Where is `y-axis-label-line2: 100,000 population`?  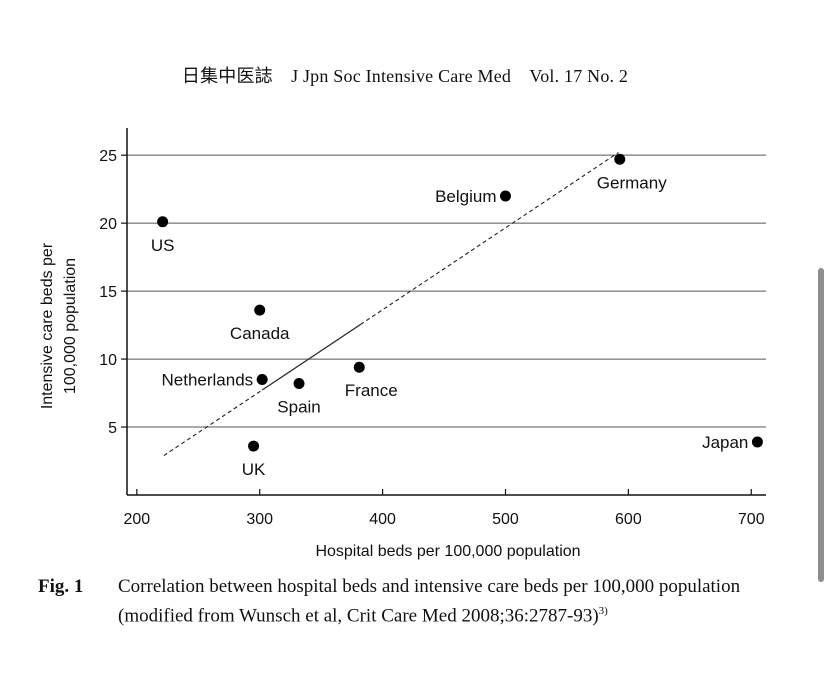 y-axis-label-line2: 100,000 population is located at coordinates (70, 326).